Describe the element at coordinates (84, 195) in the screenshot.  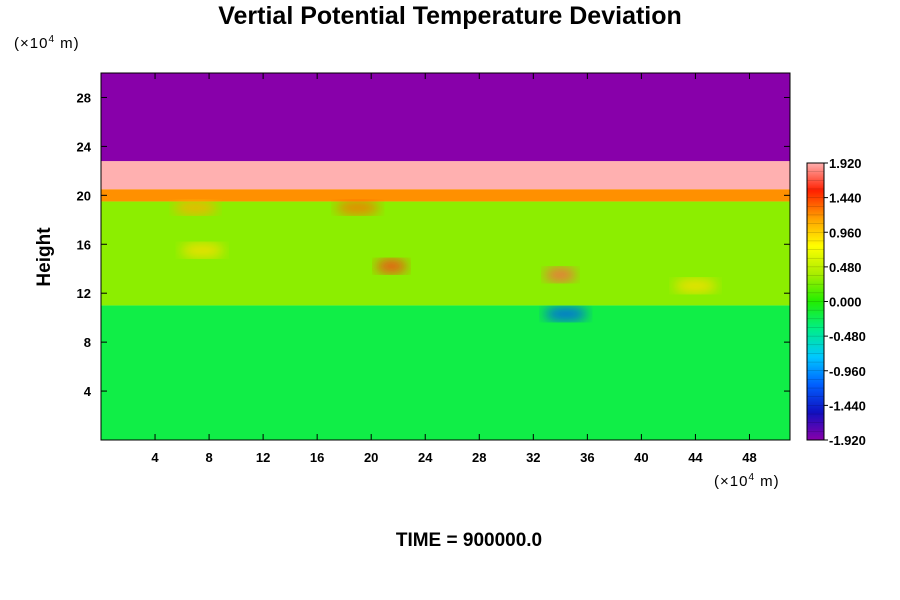
I see `y-tick-label: 20` at that location.